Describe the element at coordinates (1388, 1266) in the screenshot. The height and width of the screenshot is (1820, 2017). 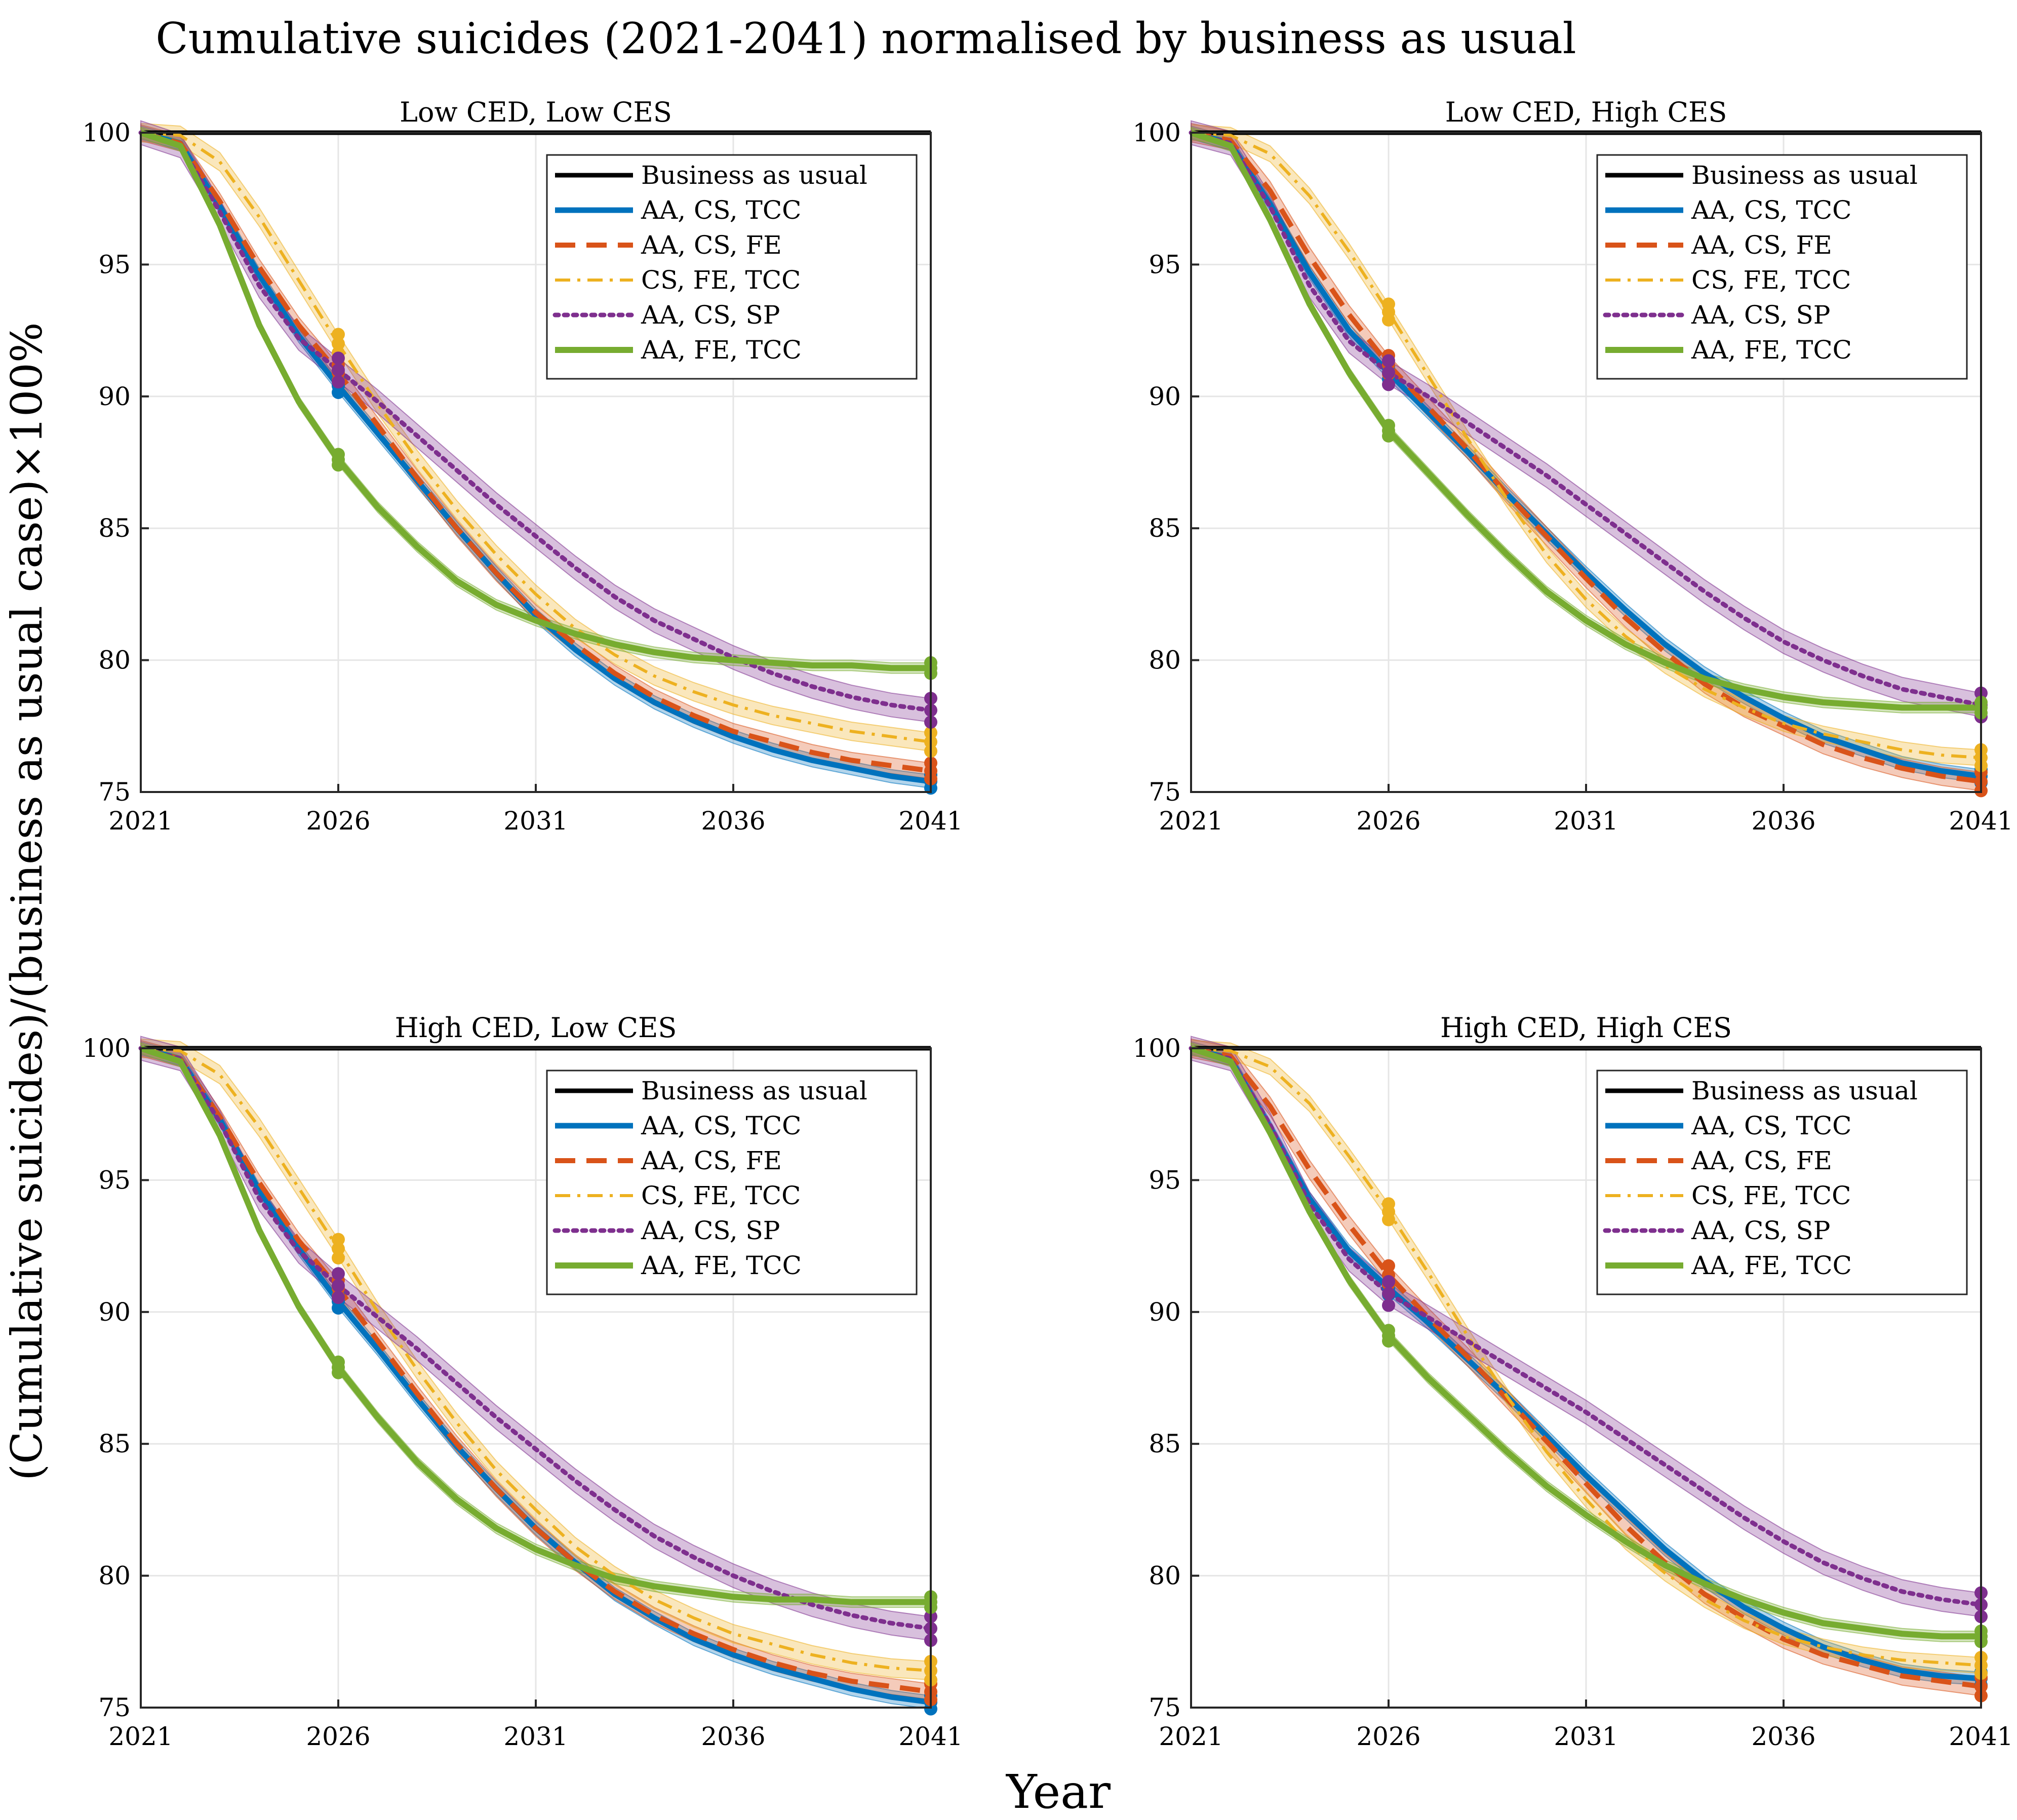
I see `marker-aa-cs-fe-2026` at that location.